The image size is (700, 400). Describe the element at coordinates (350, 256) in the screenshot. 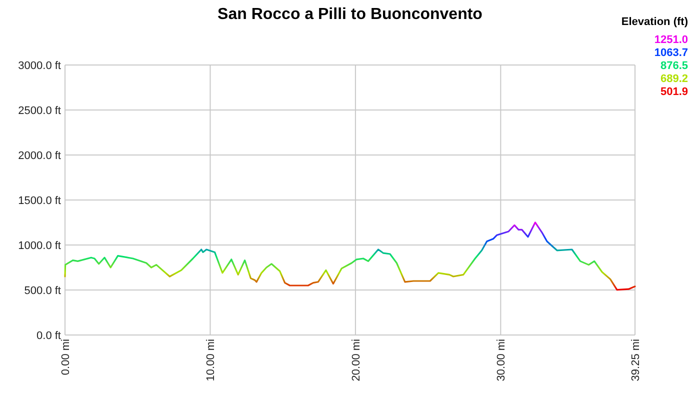

I see `line-series` at that location.